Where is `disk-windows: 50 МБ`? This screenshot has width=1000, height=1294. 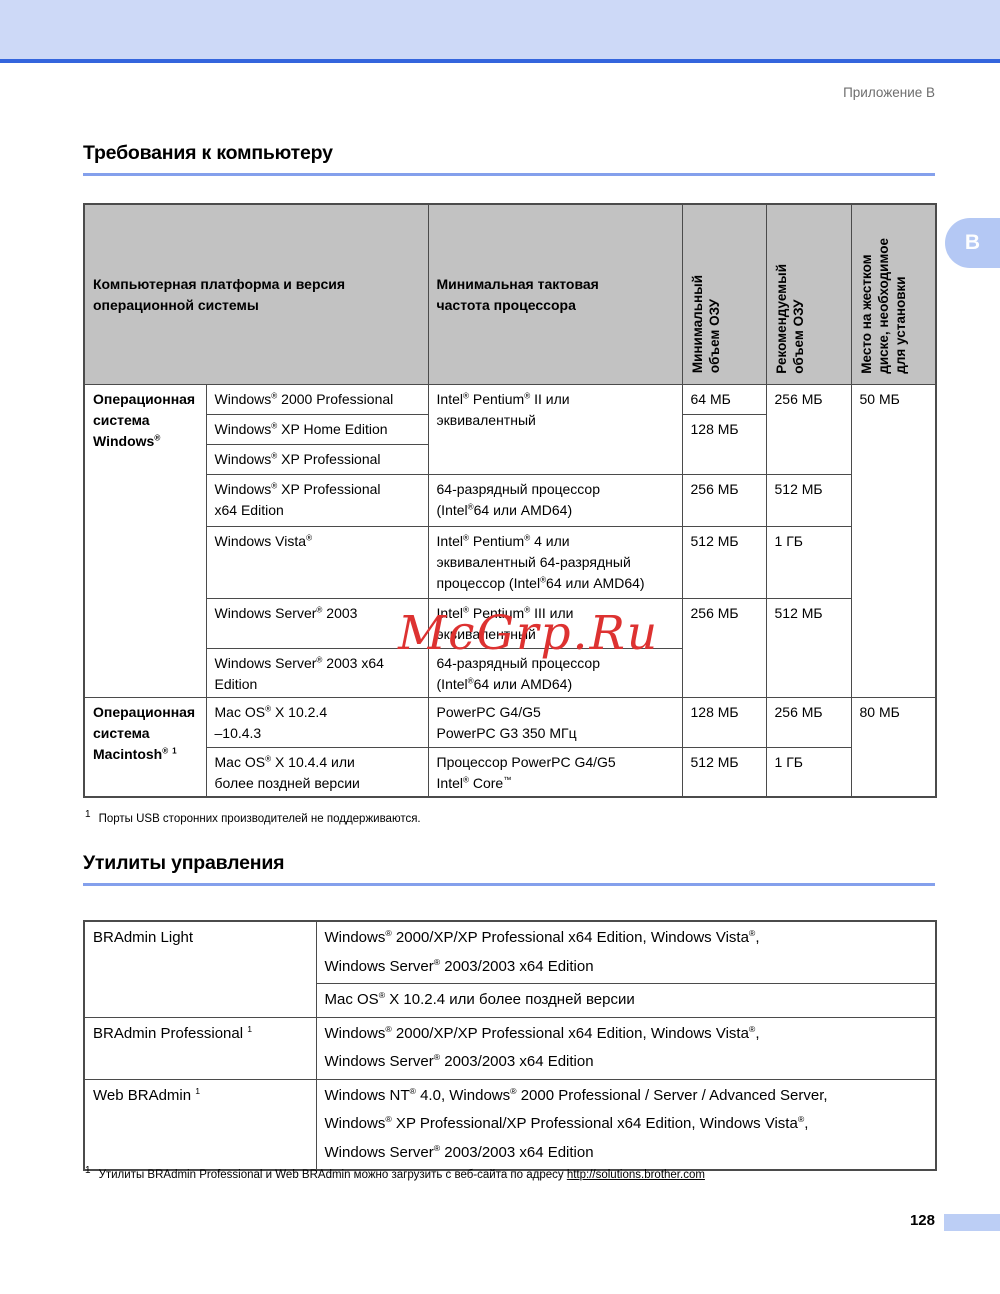
disk-windows: 50 МБ is located at coordinates (893, 540).